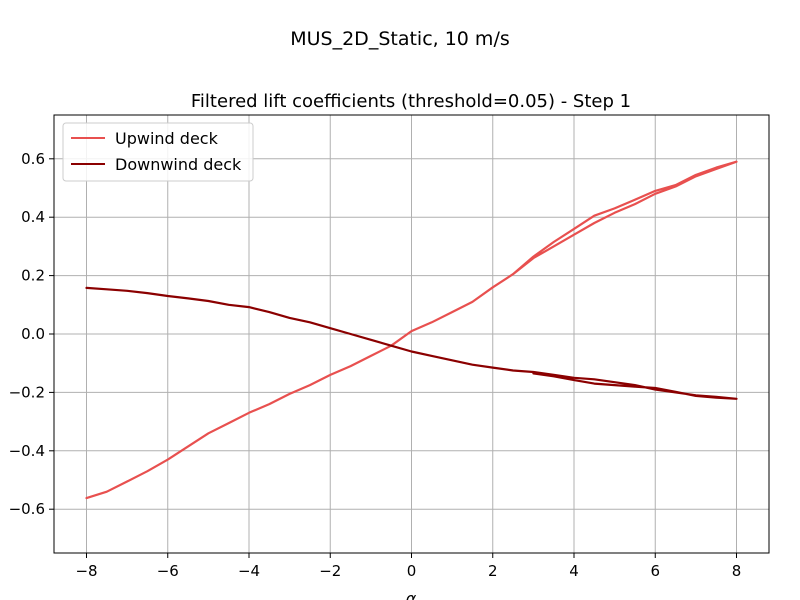  What do you see at coordinates (330, 571) in the screenshot?
I see `x-tick-label: −2` at bounding box center [330, 571].